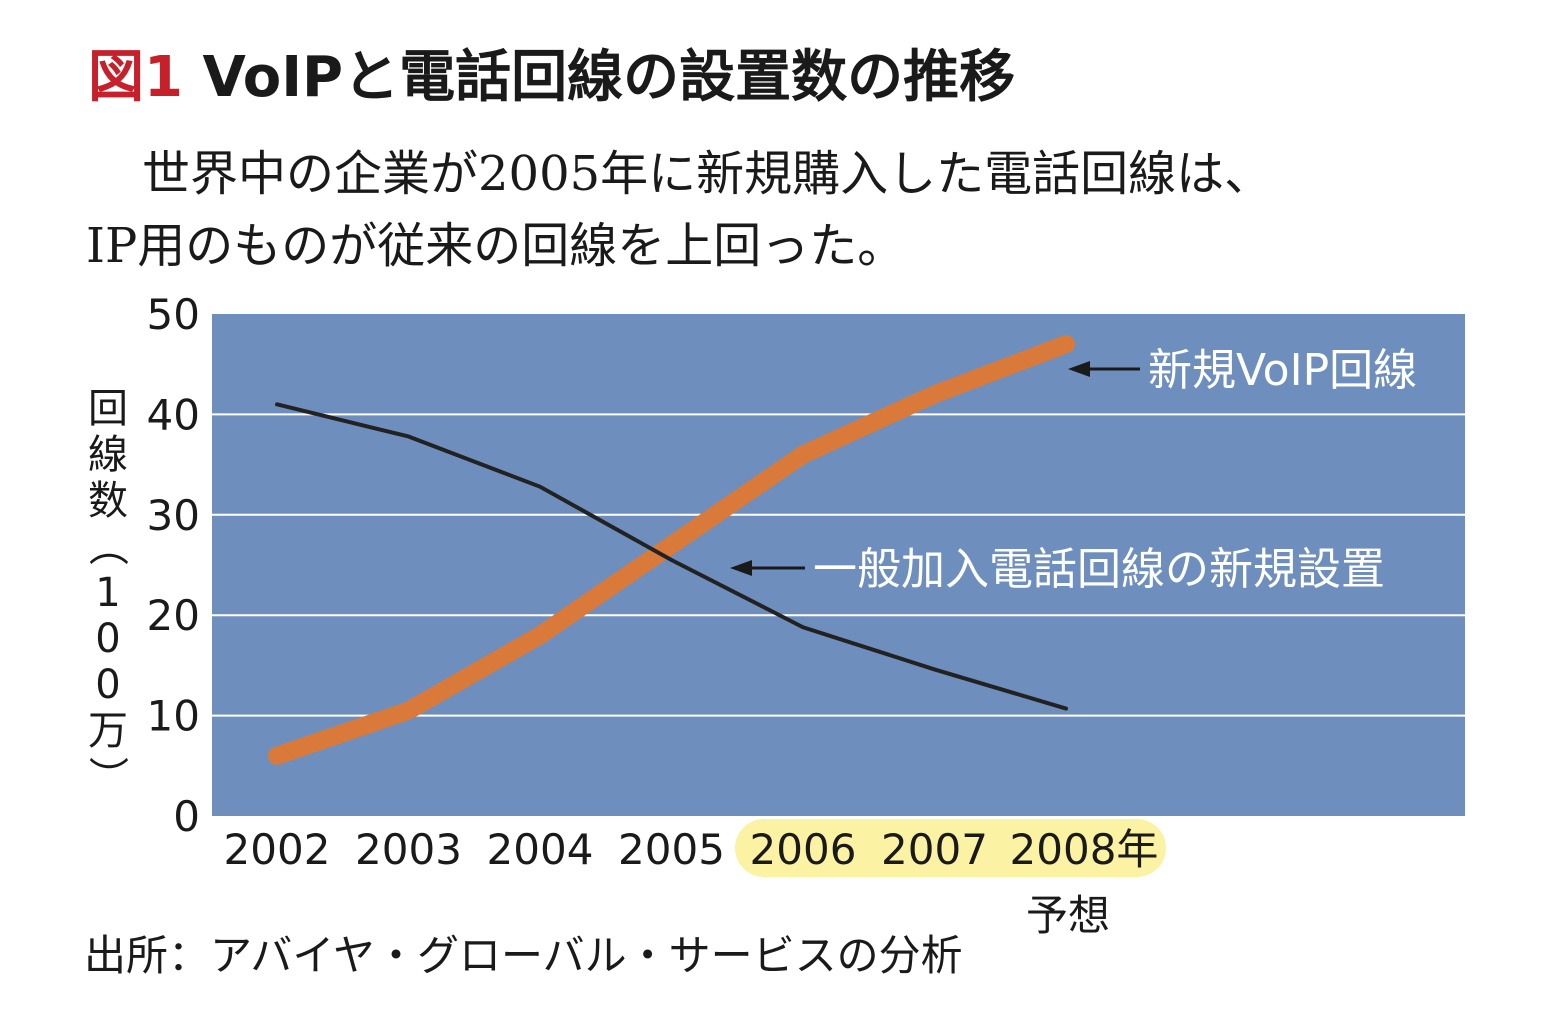  What do you see at coordinates (1068, 915) in the screenshot?
I see `forecast-note: 予想` at bounding box center [1068, 915].